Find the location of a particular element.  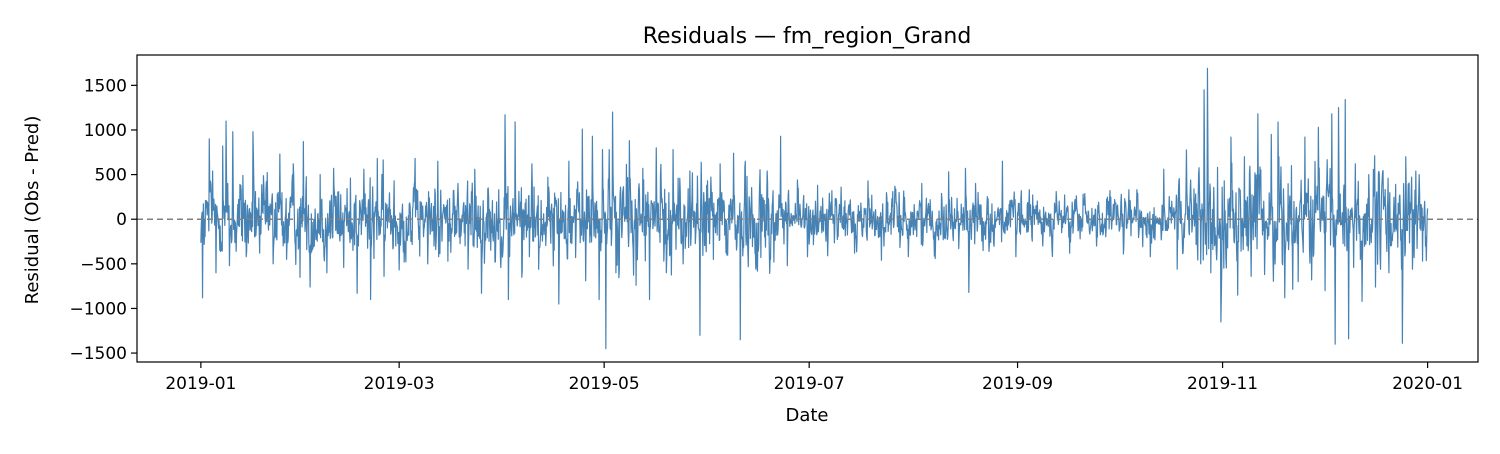

y-tick-label: −1500 is located at coordinates (98, 354).